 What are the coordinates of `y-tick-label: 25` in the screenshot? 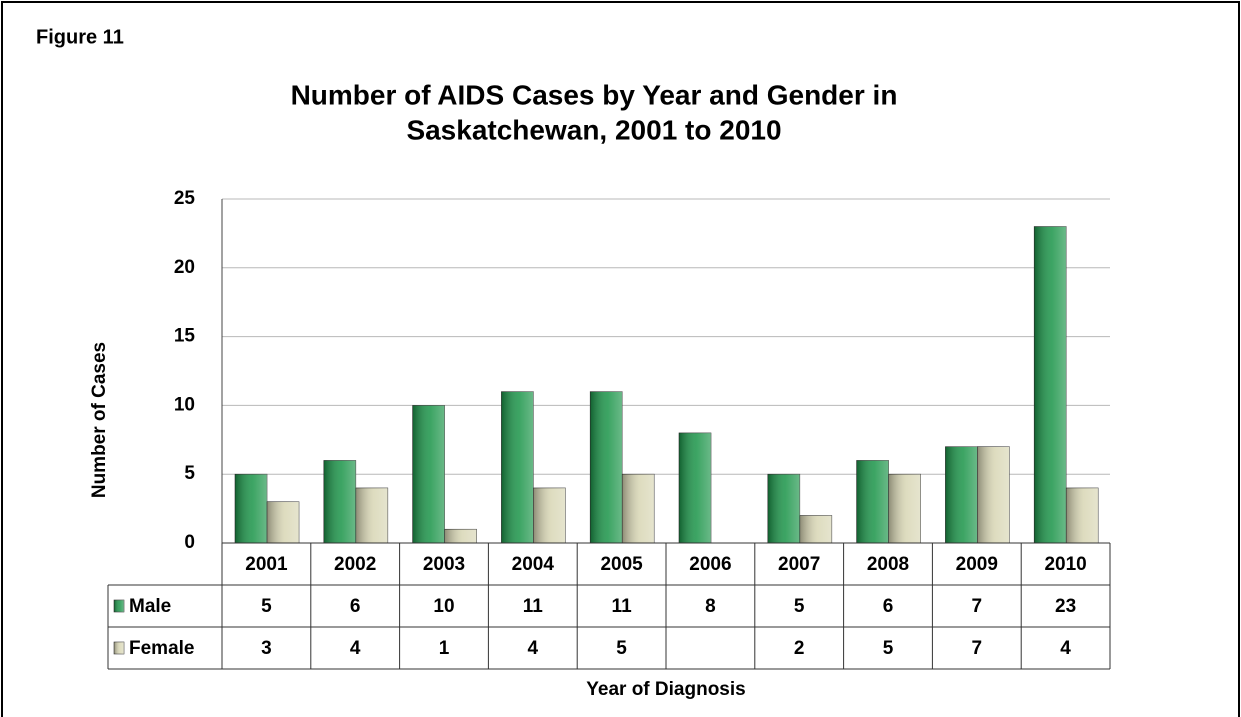 It's located at (185, 198).